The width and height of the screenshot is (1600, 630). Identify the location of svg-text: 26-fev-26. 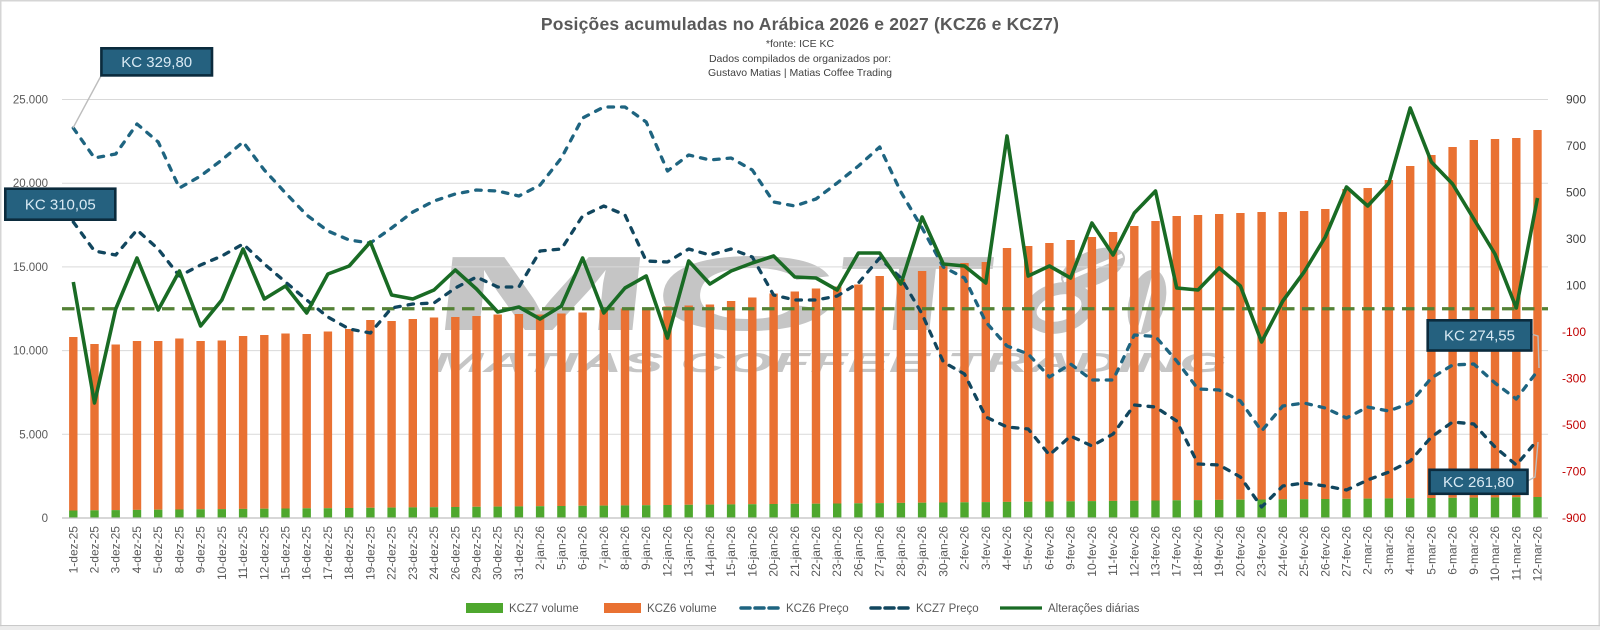
(1325, 551).